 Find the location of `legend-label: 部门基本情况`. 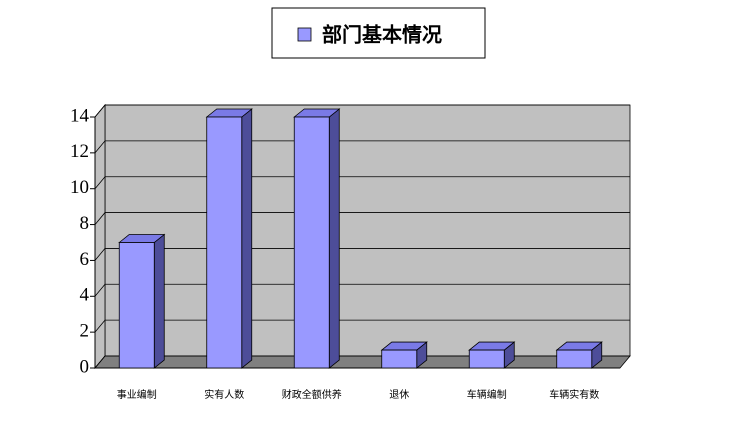

legend-label: 部门基本情况 is located at coordinates (382, 35).